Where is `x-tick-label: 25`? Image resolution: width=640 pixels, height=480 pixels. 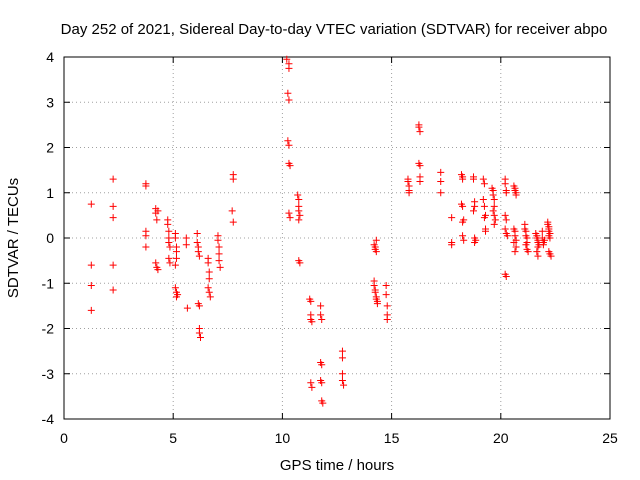
x-tick-label: 25 is located at coordinates (610, 438).